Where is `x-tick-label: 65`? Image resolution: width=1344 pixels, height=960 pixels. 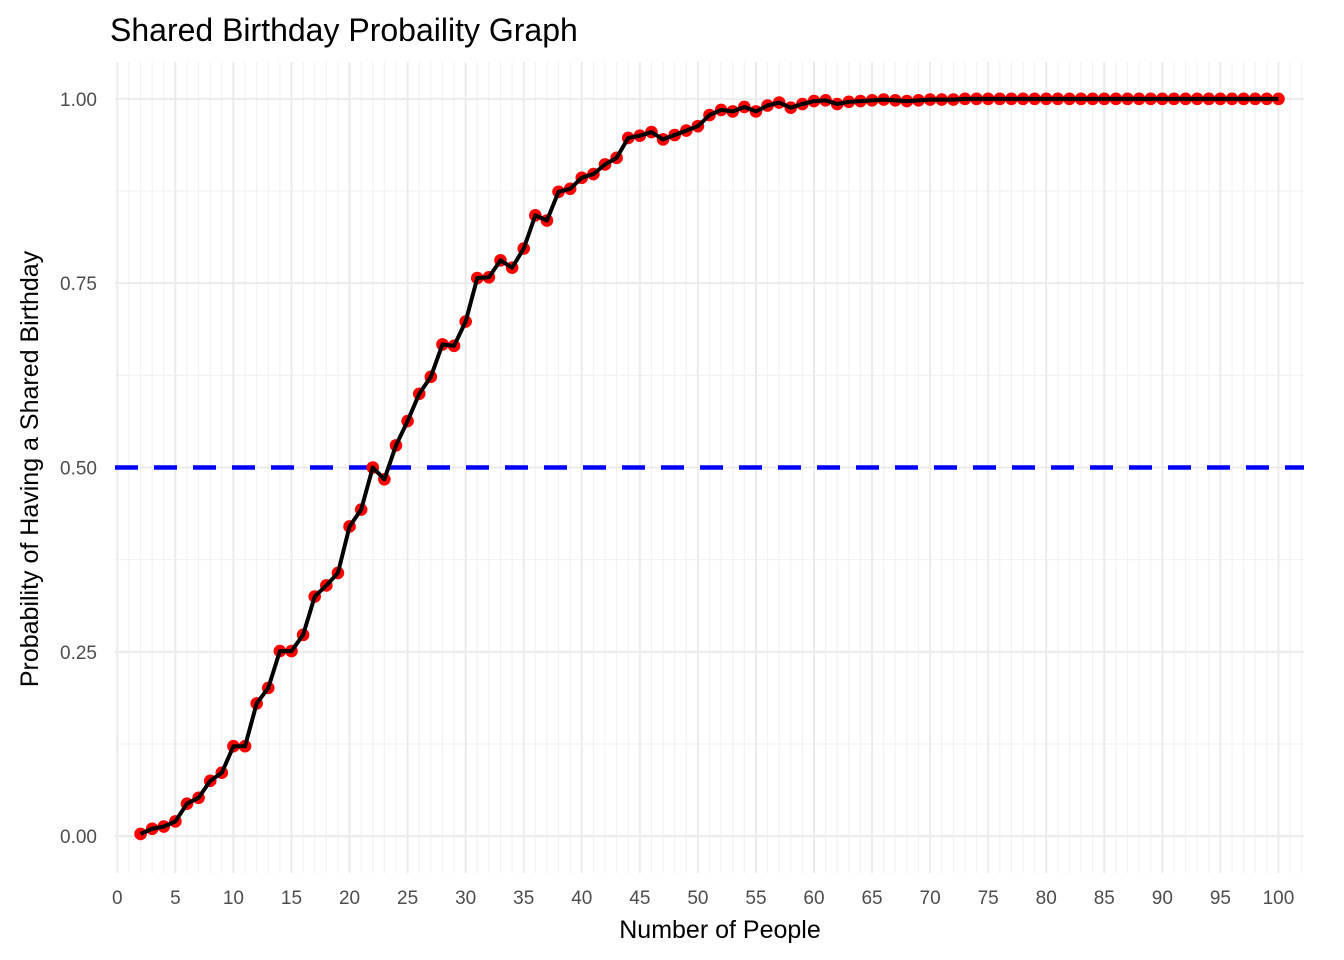 x-tick-label: 65 is located at coordinates (871, 898).